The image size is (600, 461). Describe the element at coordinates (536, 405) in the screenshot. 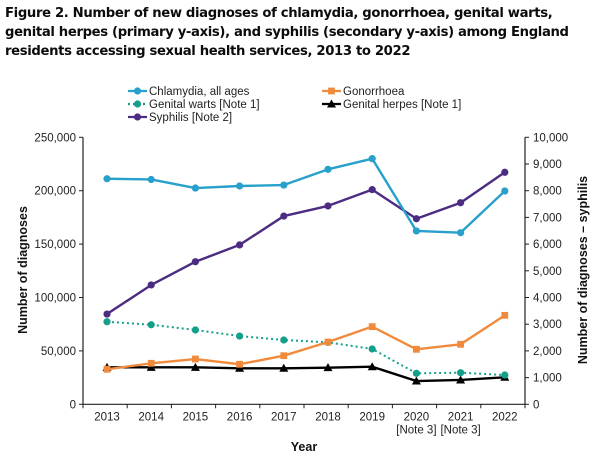

I see `y2-tick-label: 0` at that location.